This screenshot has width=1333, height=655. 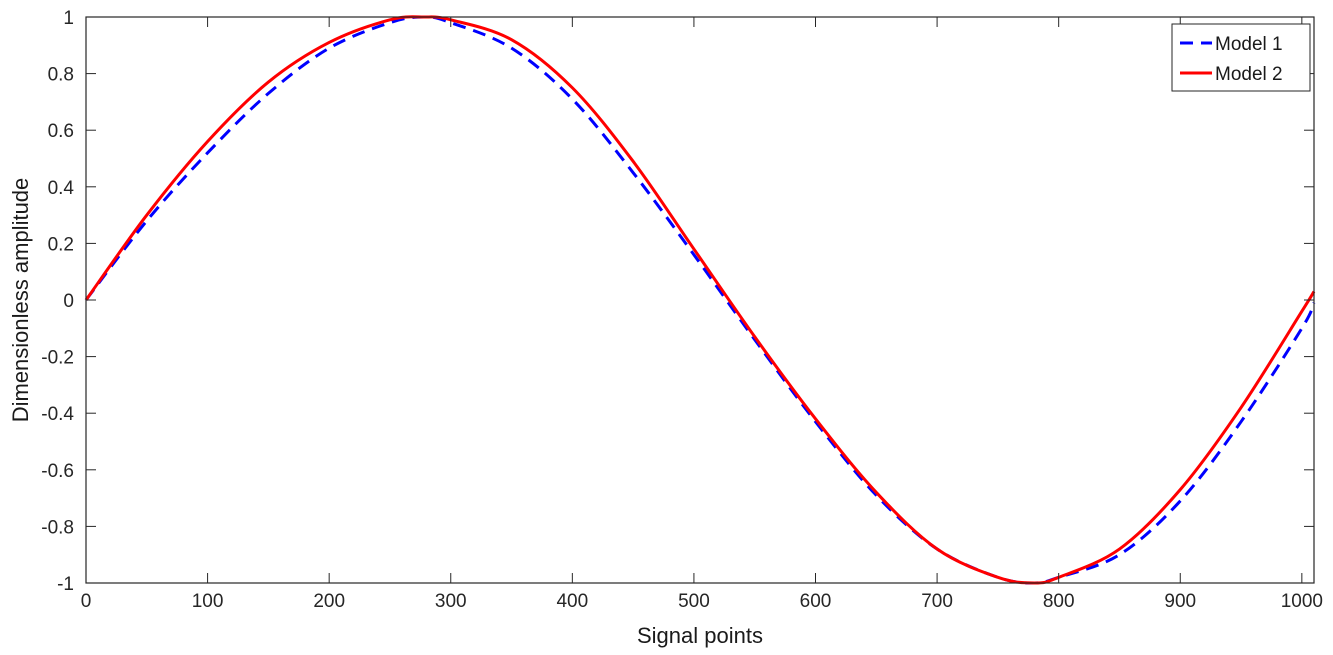 What do you see at coordinates (937, 601) in the screenshot?
I see `x-tick-label: 700` at bounding box center [937, 601].